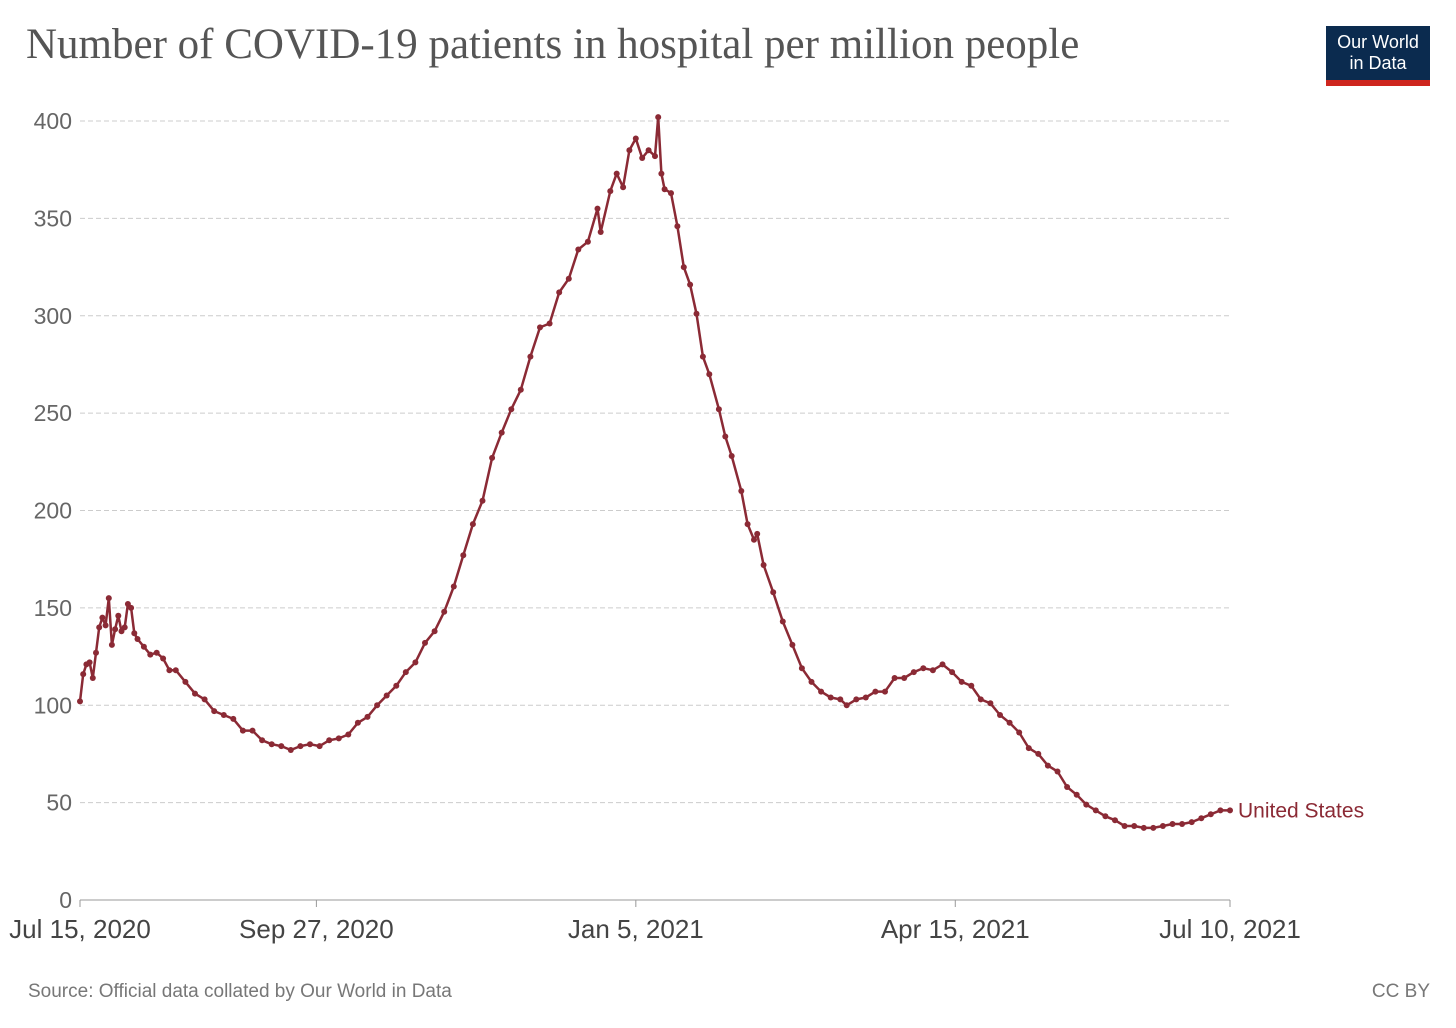 The width and height of the screenshot is (1456, 1028). I want to click on series-label: United States, so click(1301, 810).